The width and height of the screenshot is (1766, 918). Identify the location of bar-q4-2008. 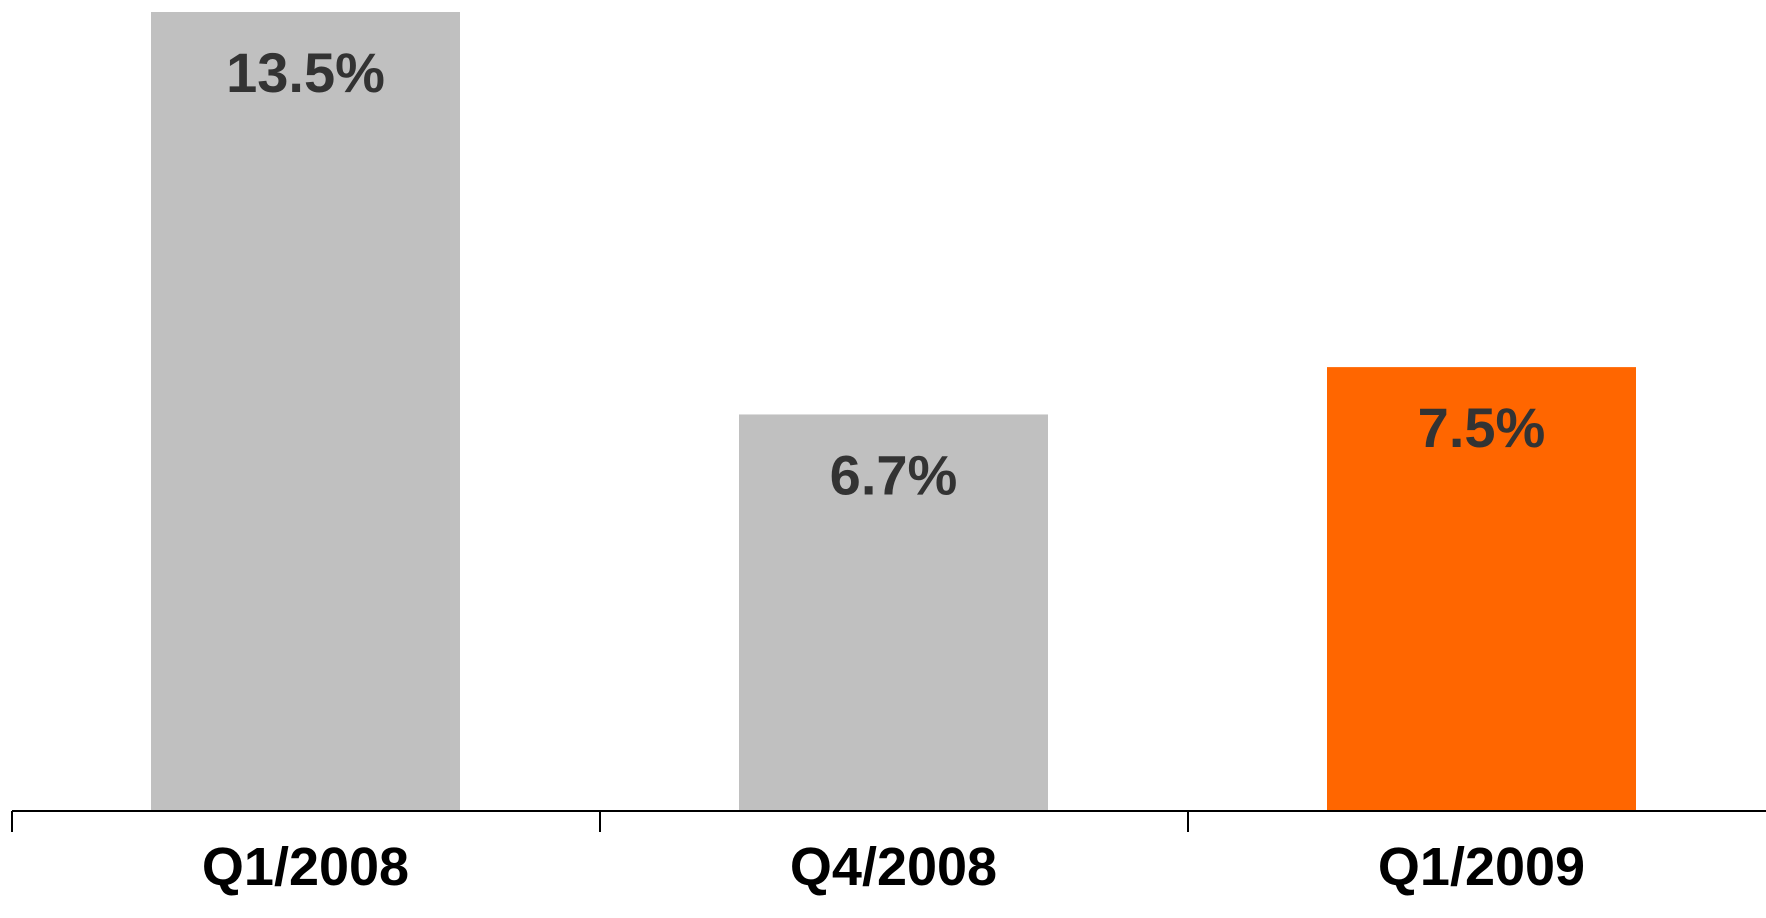
(893, 612).